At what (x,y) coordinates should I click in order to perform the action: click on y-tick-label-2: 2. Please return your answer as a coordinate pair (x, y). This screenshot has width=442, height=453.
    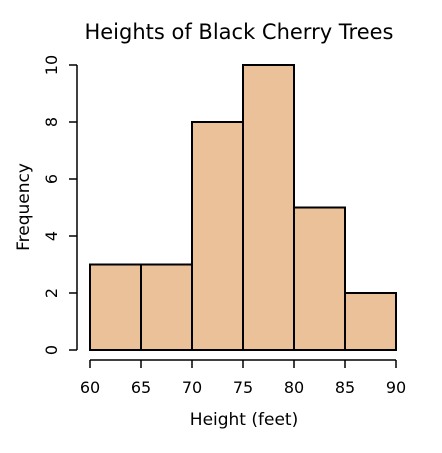
    Looking at the image, I should click on (51, 293).